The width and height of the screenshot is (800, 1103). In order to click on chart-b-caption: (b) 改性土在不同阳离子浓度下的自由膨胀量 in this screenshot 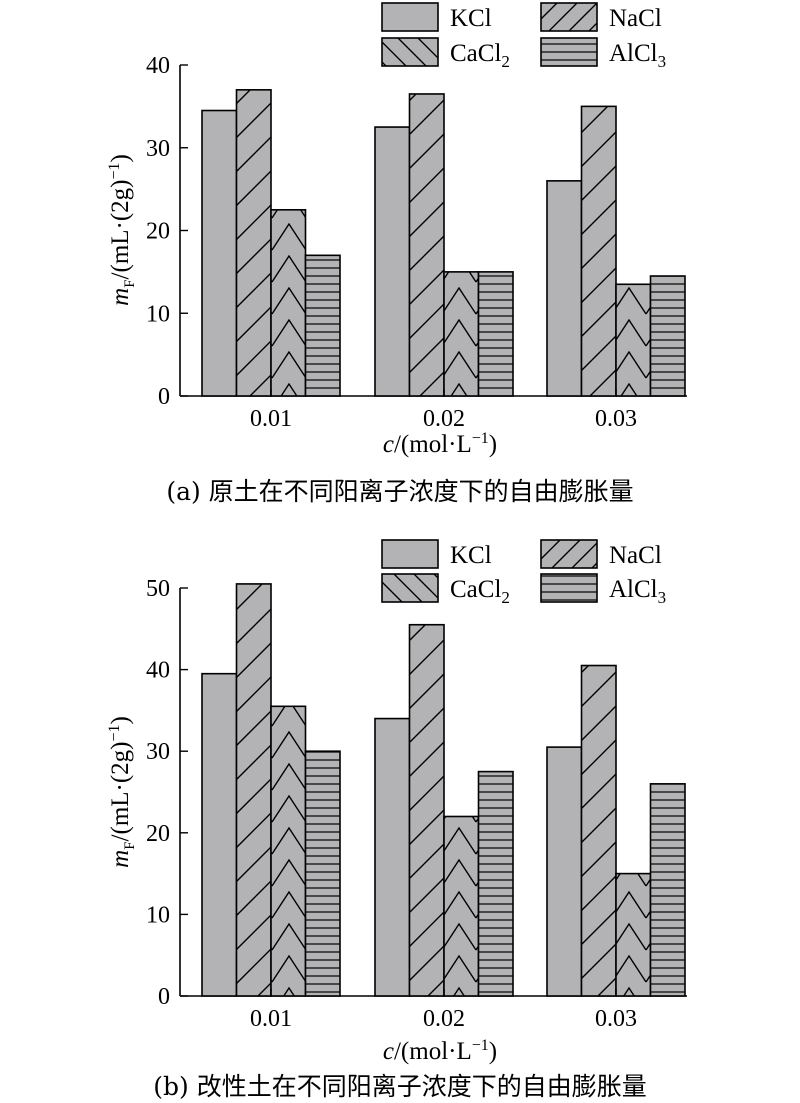, I will do `click(400, 1086)`.